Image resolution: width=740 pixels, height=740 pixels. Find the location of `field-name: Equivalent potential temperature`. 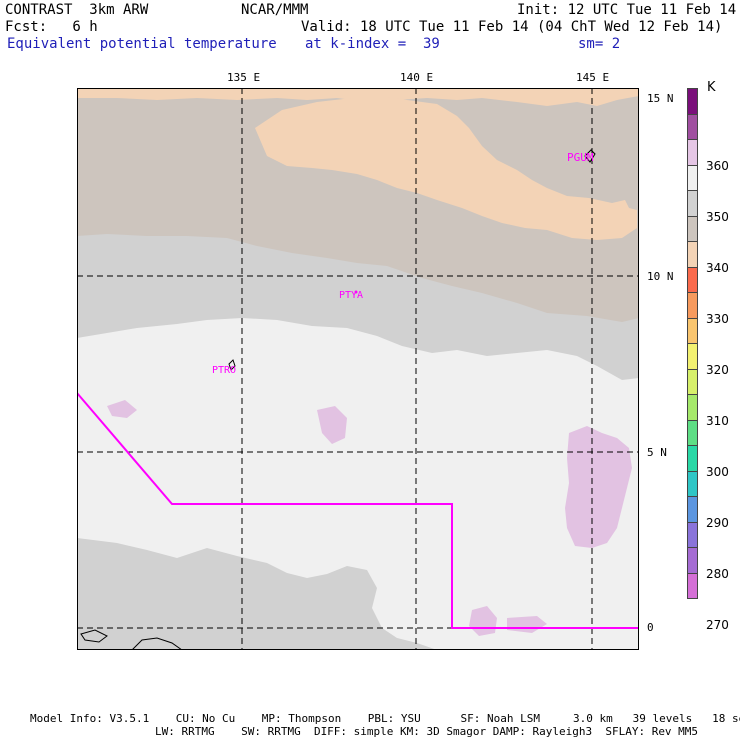

field-name: Equivalent potential temperature is located at coordinates (142, 44).